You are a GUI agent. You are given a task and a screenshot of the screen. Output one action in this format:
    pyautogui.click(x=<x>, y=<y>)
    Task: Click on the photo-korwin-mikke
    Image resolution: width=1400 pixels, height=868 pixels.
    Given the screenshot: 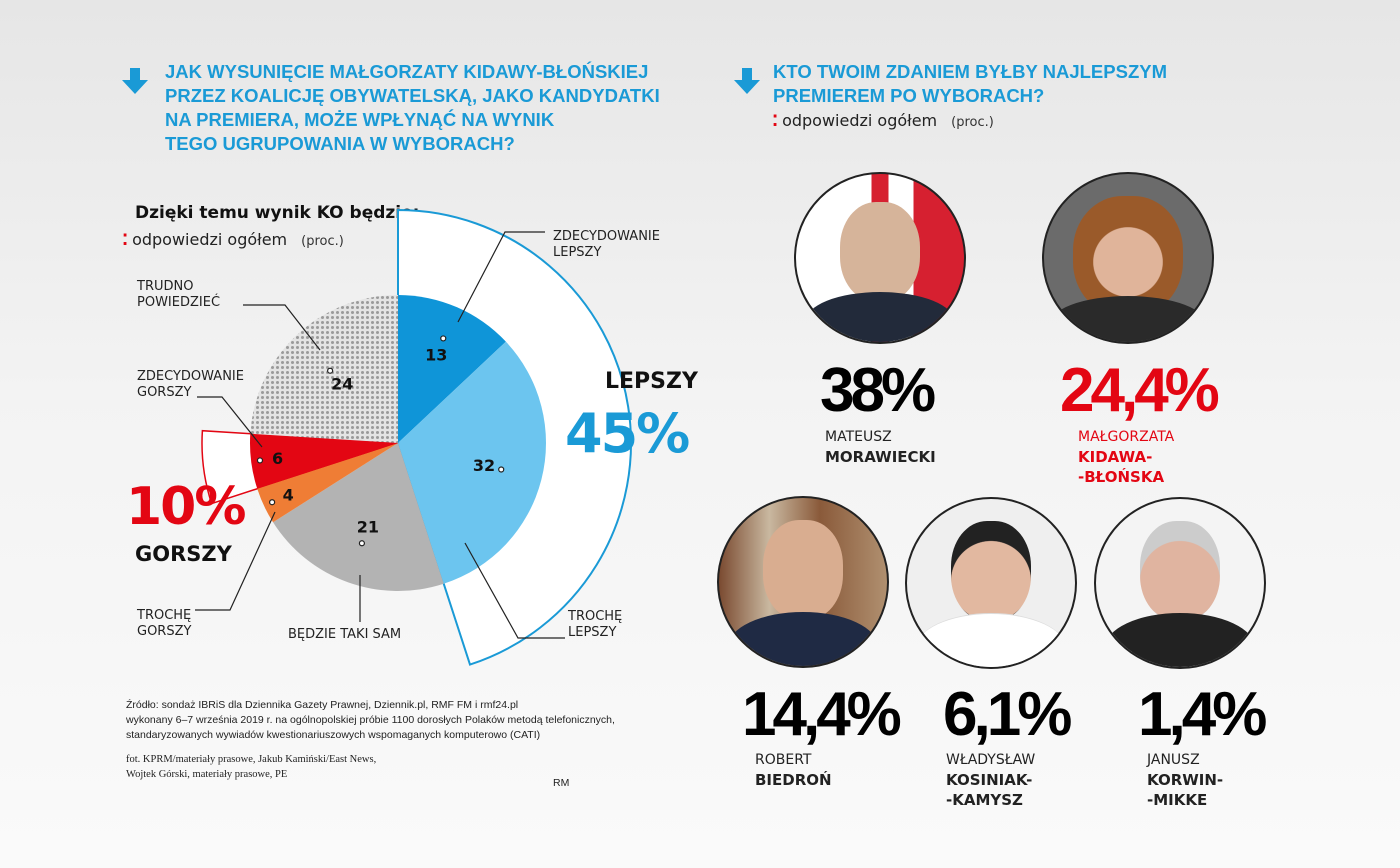 What is the action you would take?
    pyautogui.click(x=1180, y=583)
    